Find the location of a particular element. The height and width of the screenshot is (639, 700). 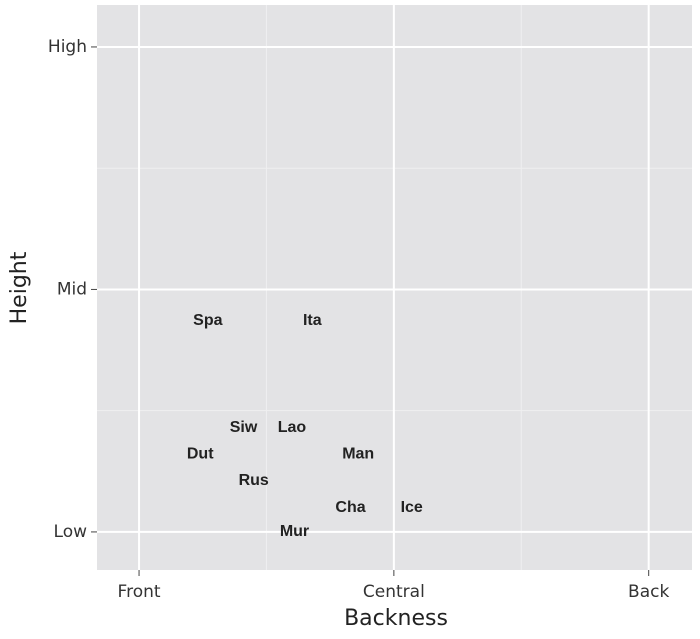

x-axis-title: Backness is located at coordinates (396, 618).